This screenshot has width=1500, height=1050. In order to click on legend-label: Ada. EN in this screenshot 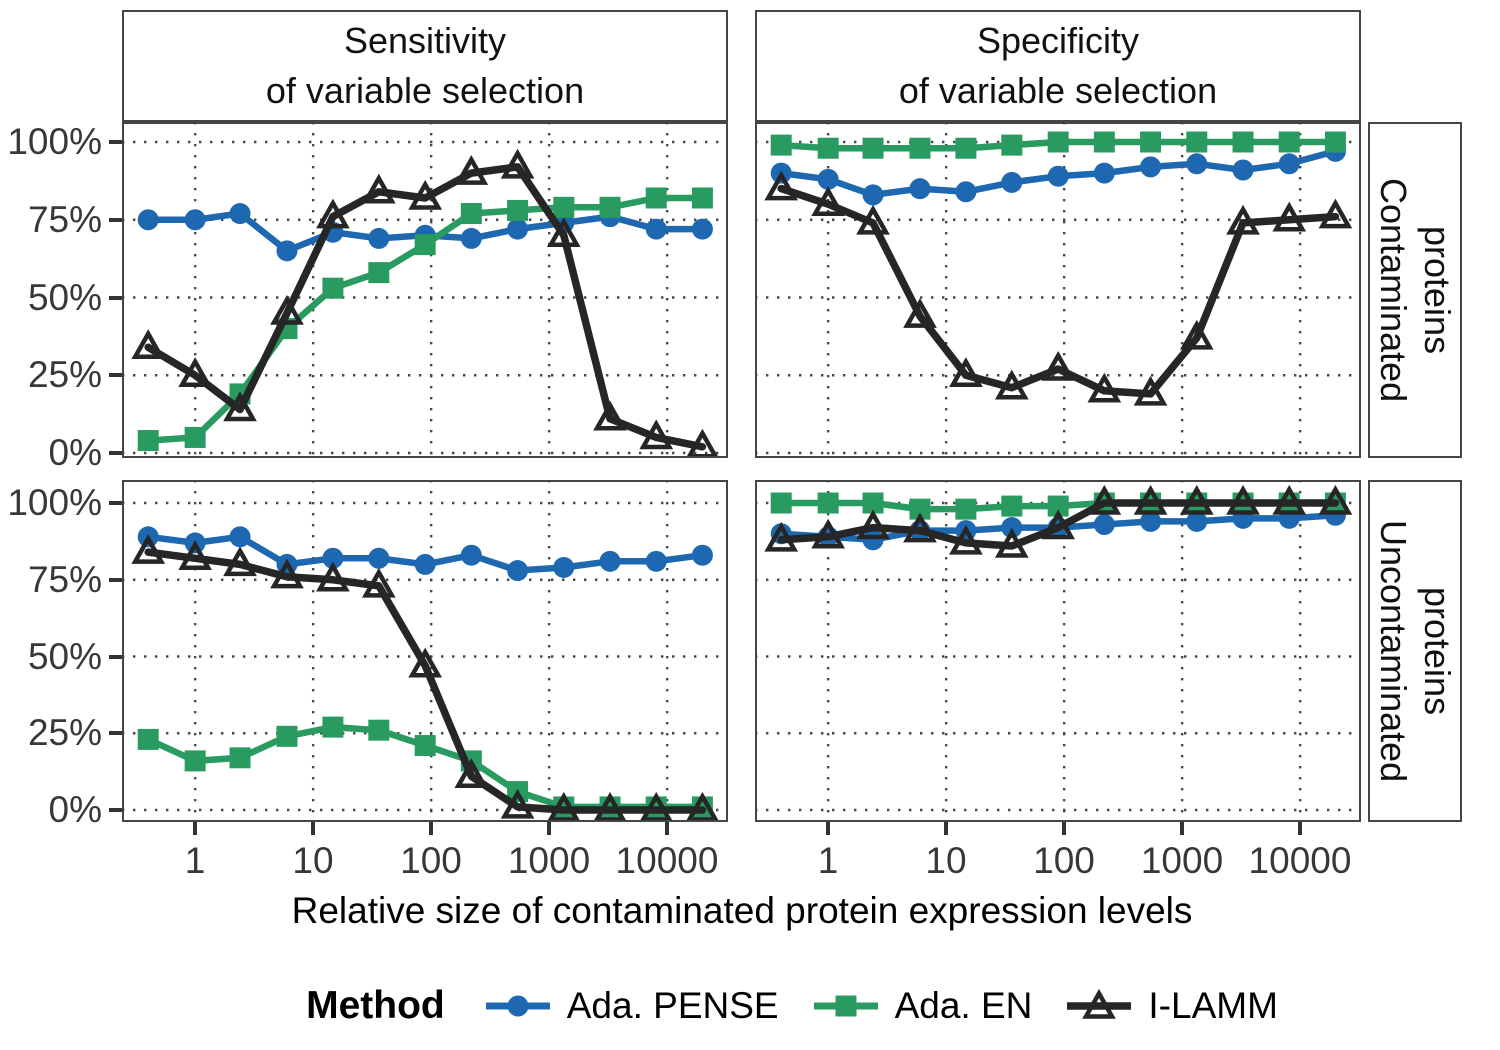, I will do `click(963, 1005)`.